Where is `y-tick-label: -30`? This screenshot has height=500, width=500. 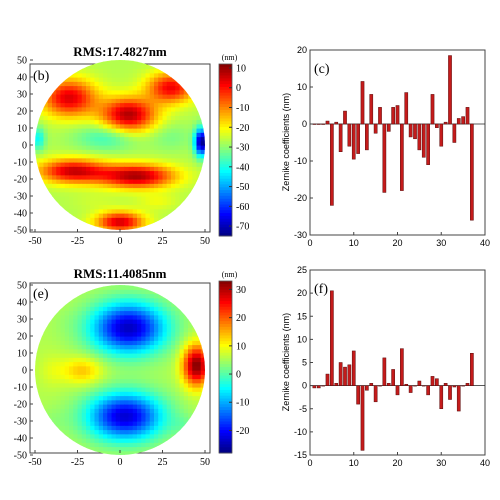 y-tick-label: -30 is located at coordinates (20, 422).